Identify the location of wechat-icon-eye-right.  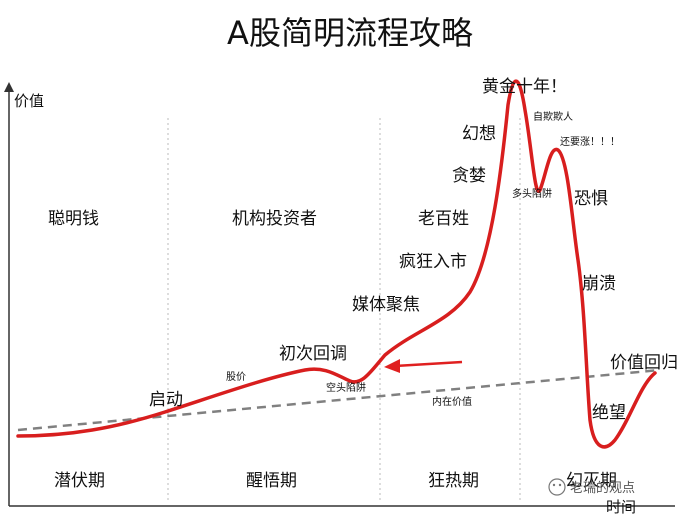
(560, 485).